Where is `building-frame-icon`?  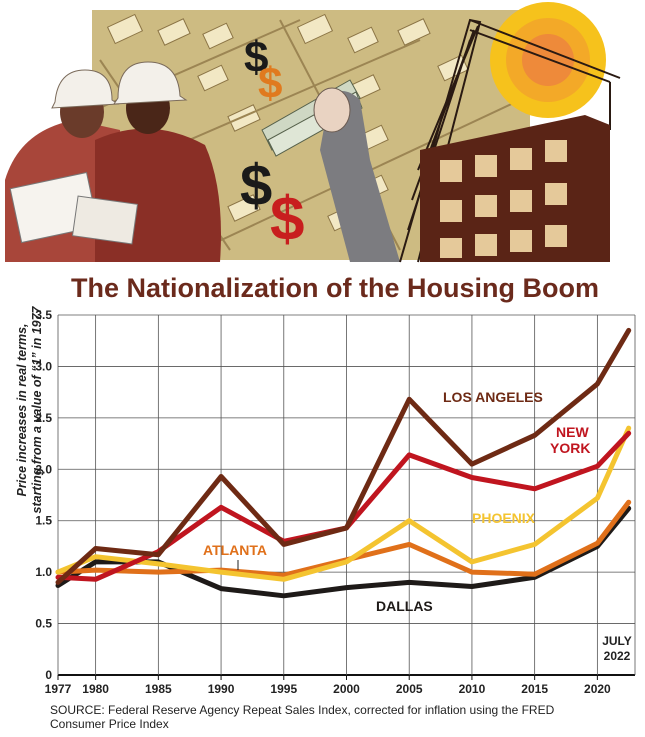 building-frame-icon is located at coordinates (515, 188).